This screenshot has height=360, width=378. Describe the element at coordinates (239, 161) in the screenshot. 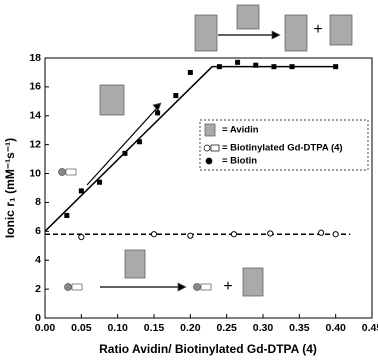

I see `legend-label: = Biotin` at that location.